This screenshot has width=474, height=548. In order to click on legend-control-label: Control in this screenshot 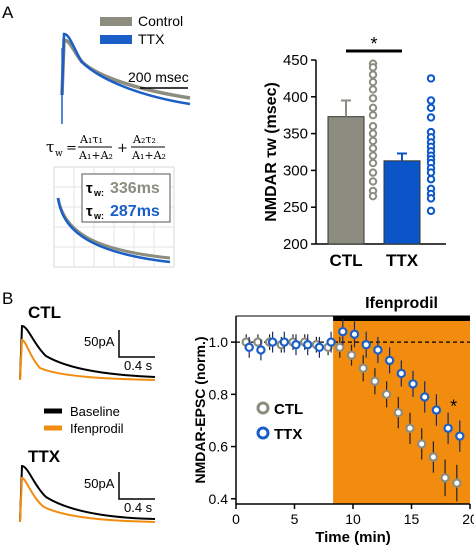, I will do `click(160, 21)`.